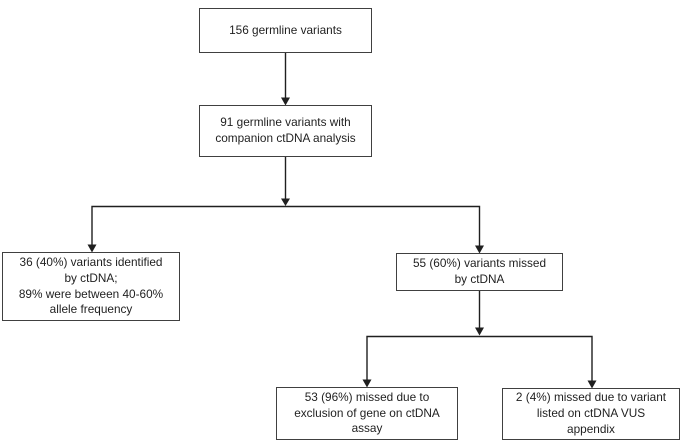 This screenshot has height=444, width=685. I want to click on node-missed-by-ctdna: 55 (60%) variants missed by ctDNA, so click(479, 272).